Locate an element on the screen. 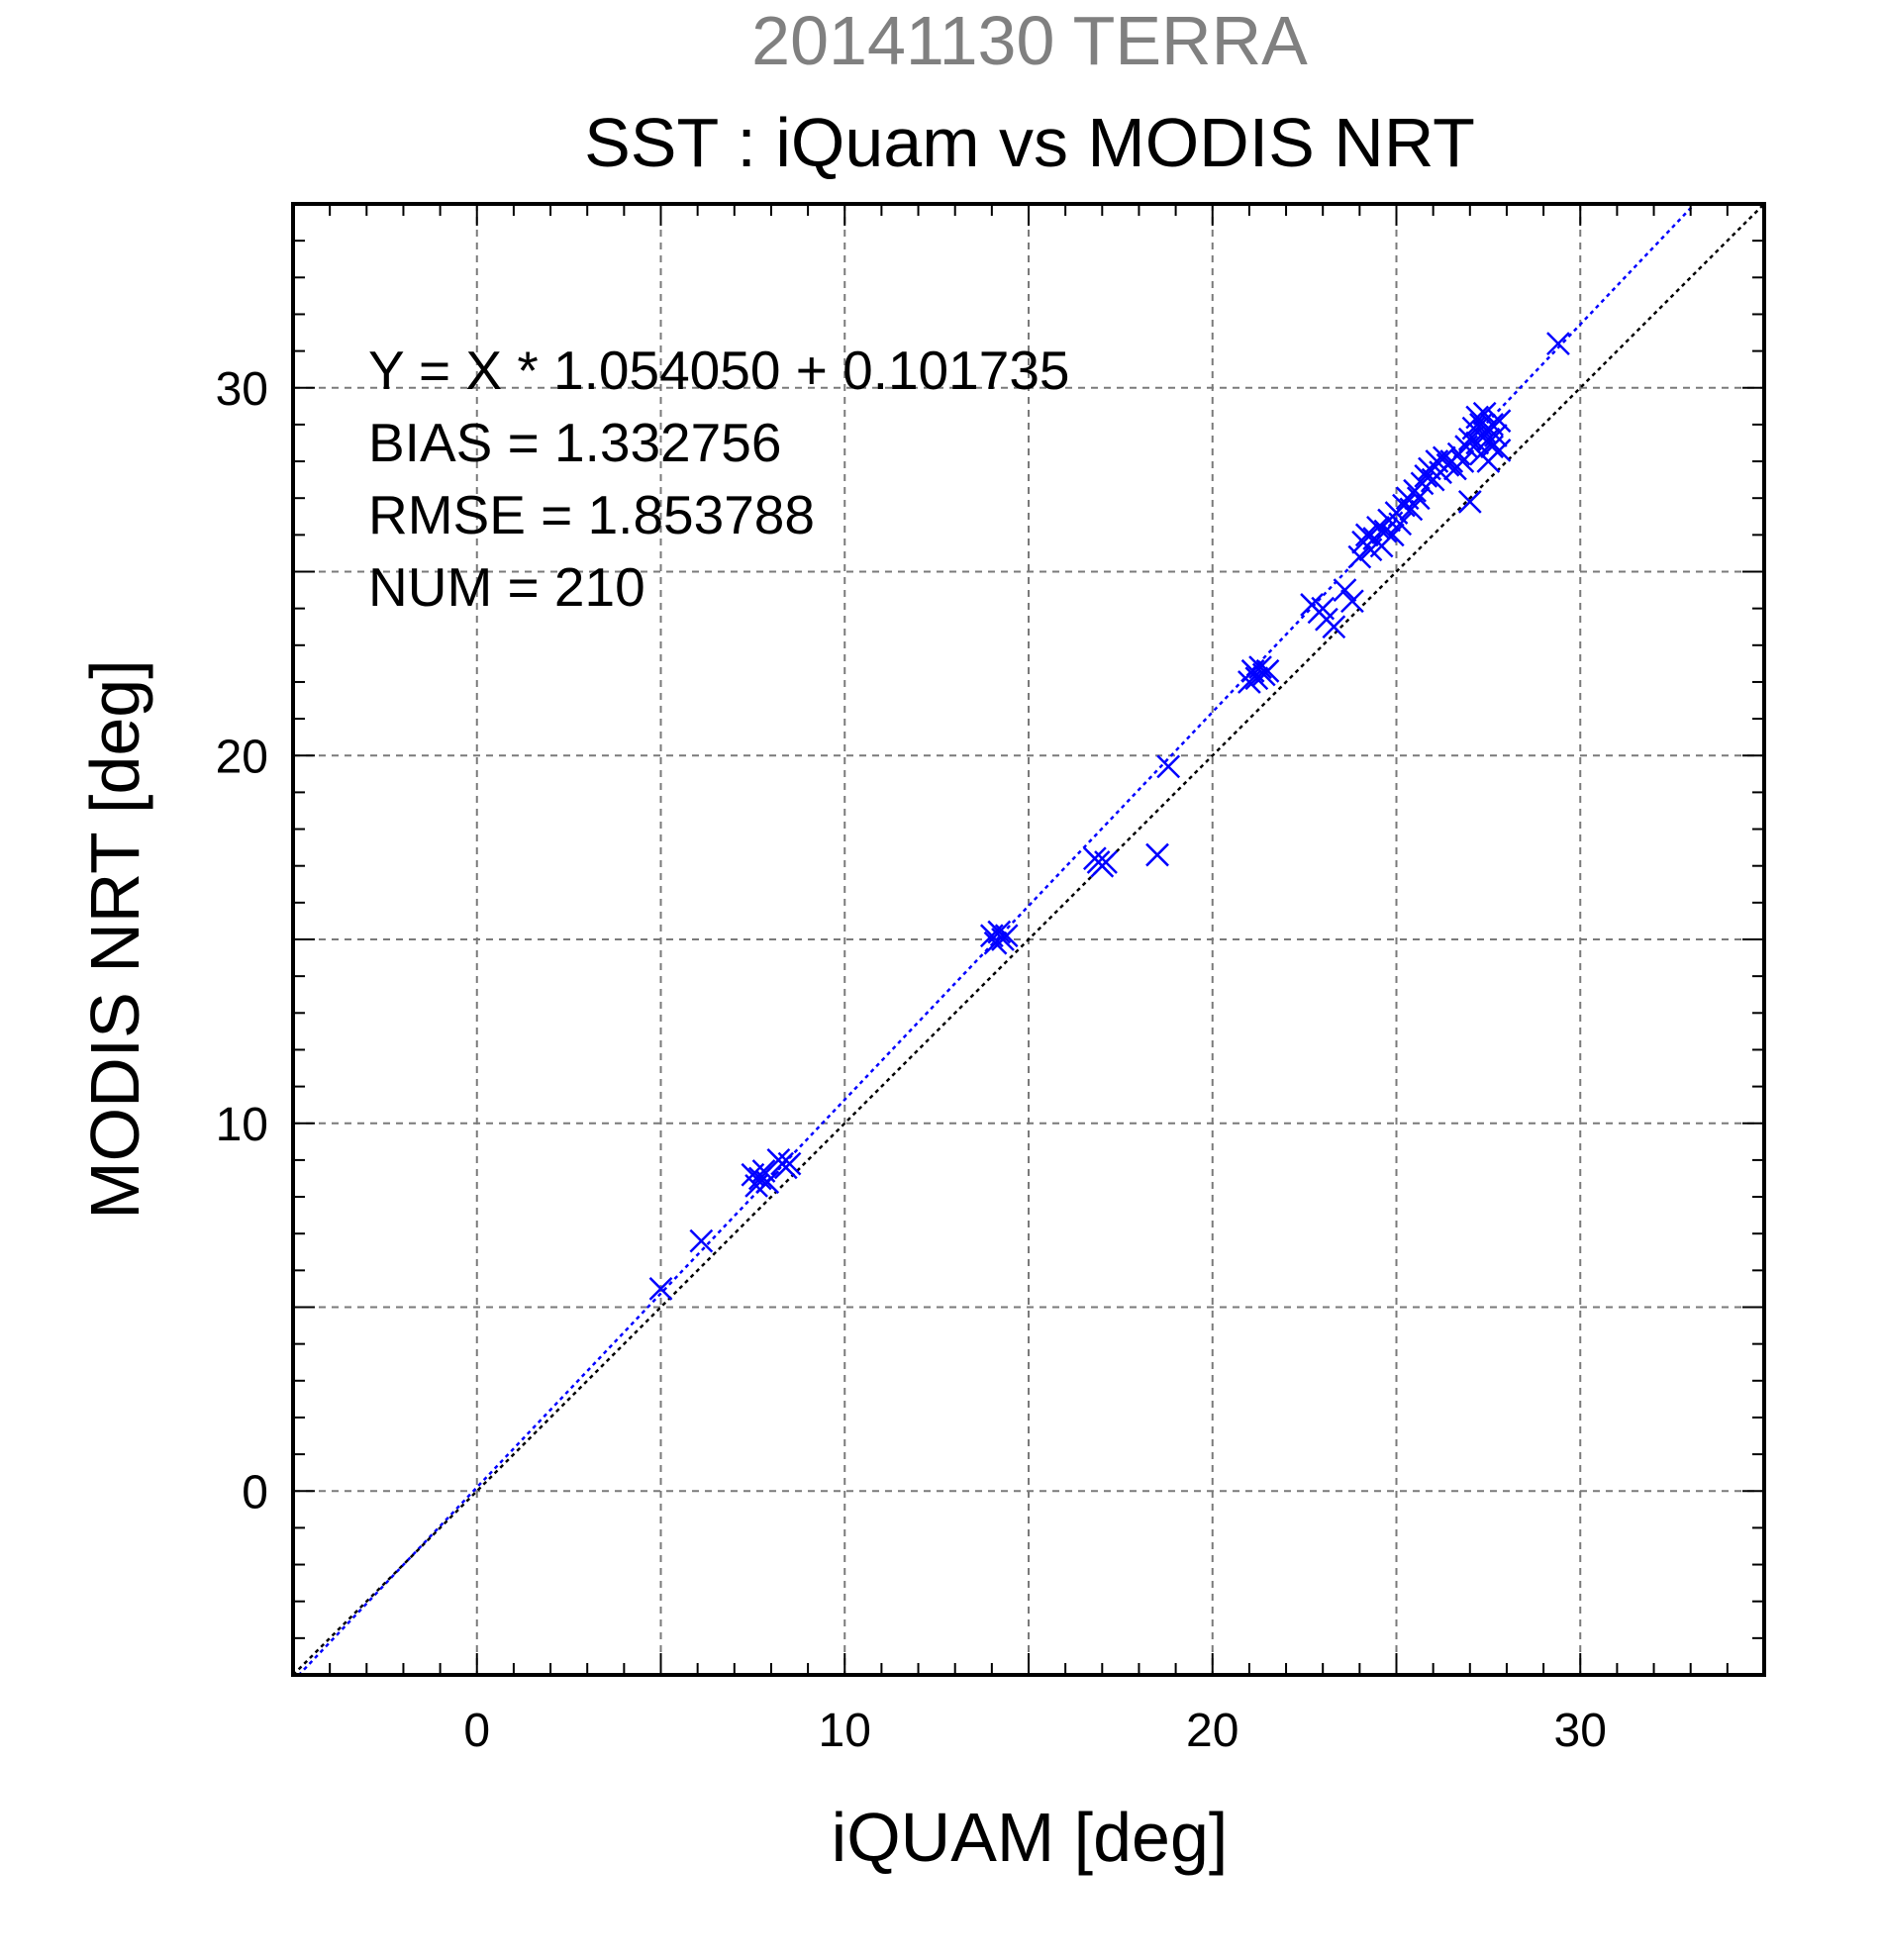 This screenshot has width=1881, height=1960. x-axis-label: iQUAM [deg] is located at coordinates (1030, 1837).